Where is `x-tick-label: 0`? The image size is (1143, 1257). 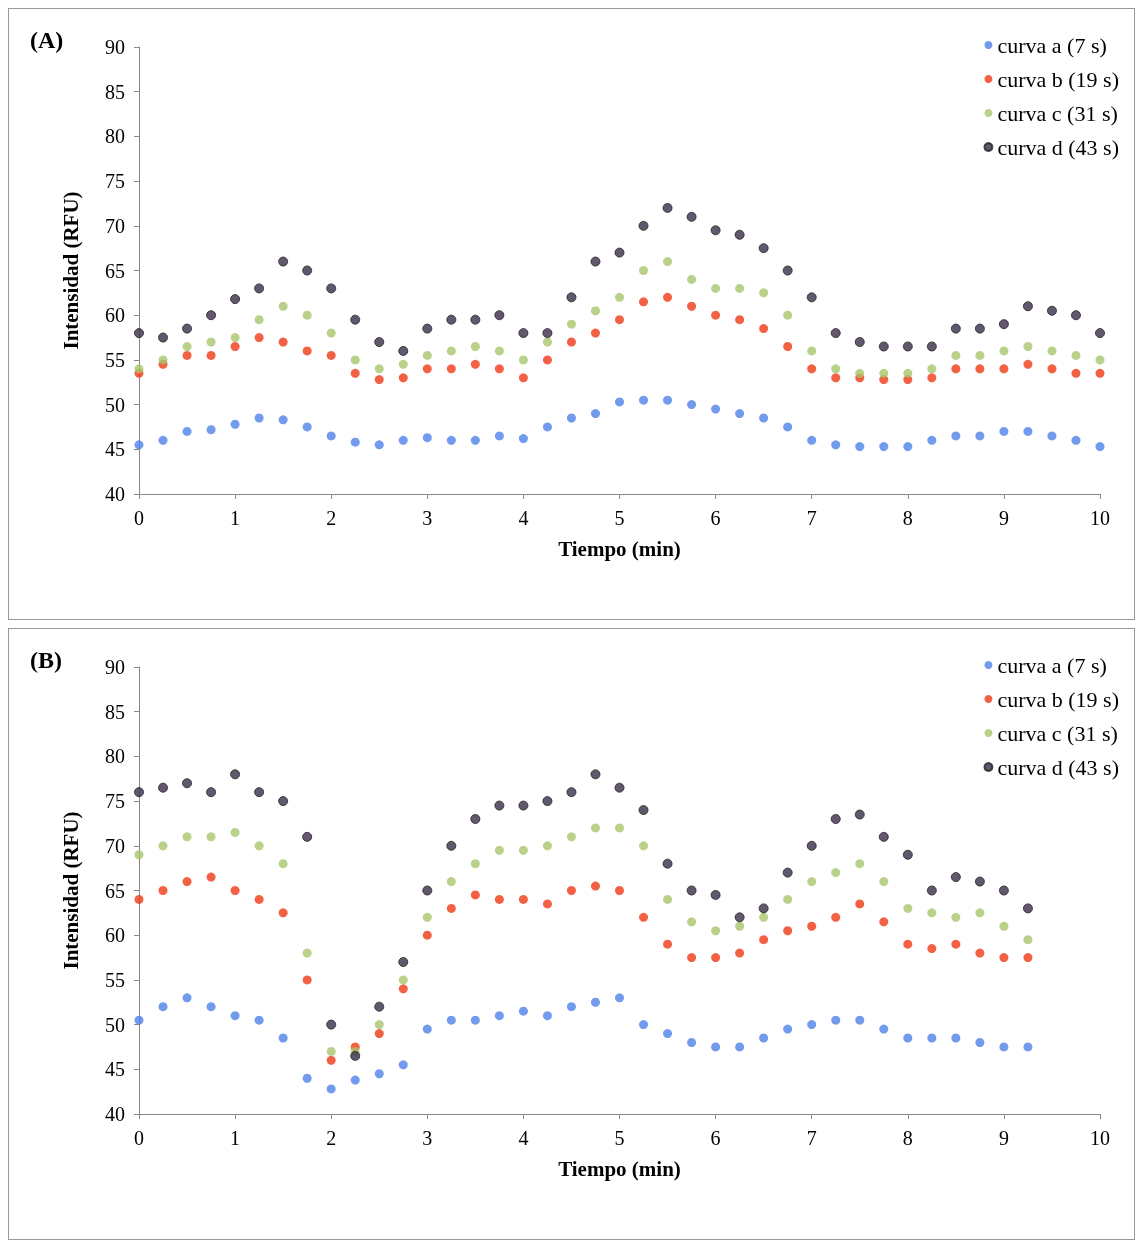 x-tick-label: 0 is located at coordinates (139, 518).